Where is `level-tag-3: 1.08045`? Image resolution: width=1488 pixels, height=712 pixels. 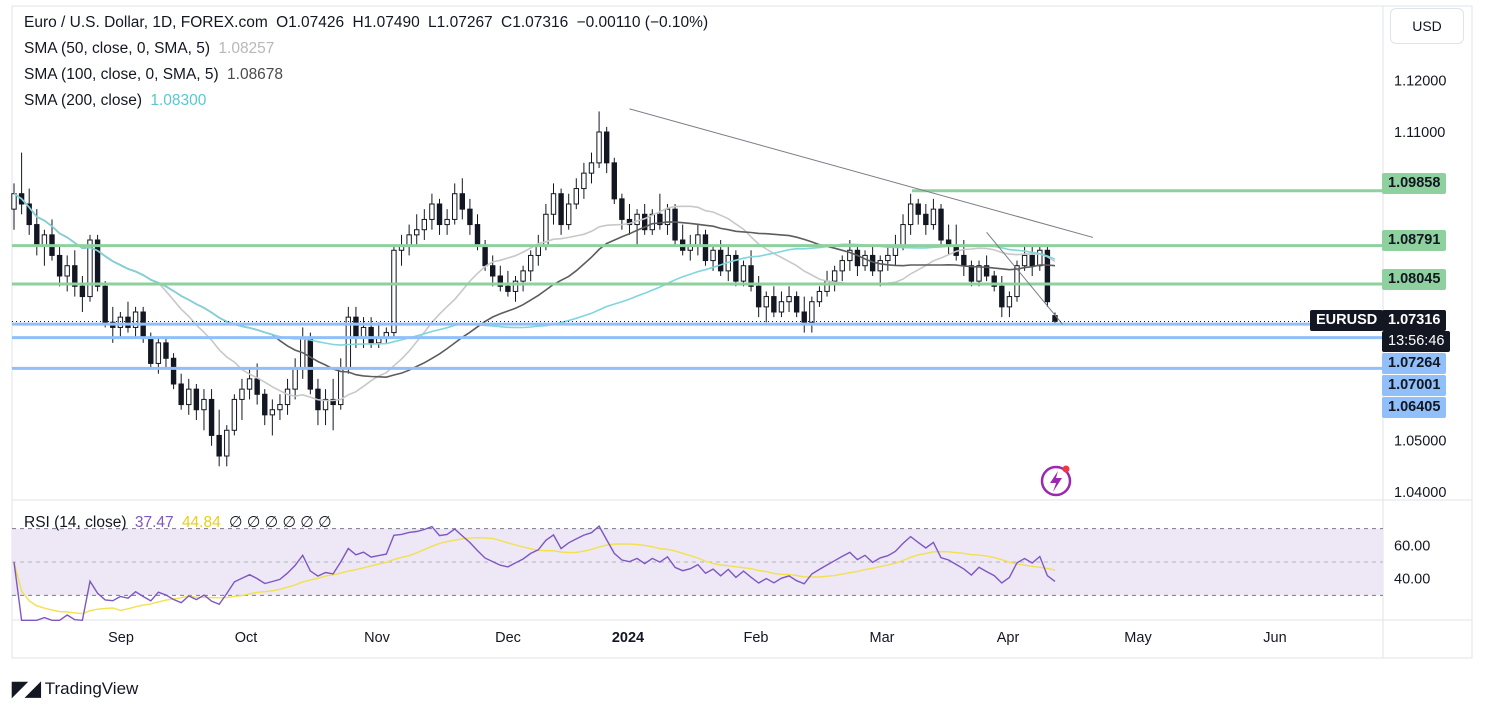 level-tag-3: 1.08045 is located at coordinates (1414, 279).